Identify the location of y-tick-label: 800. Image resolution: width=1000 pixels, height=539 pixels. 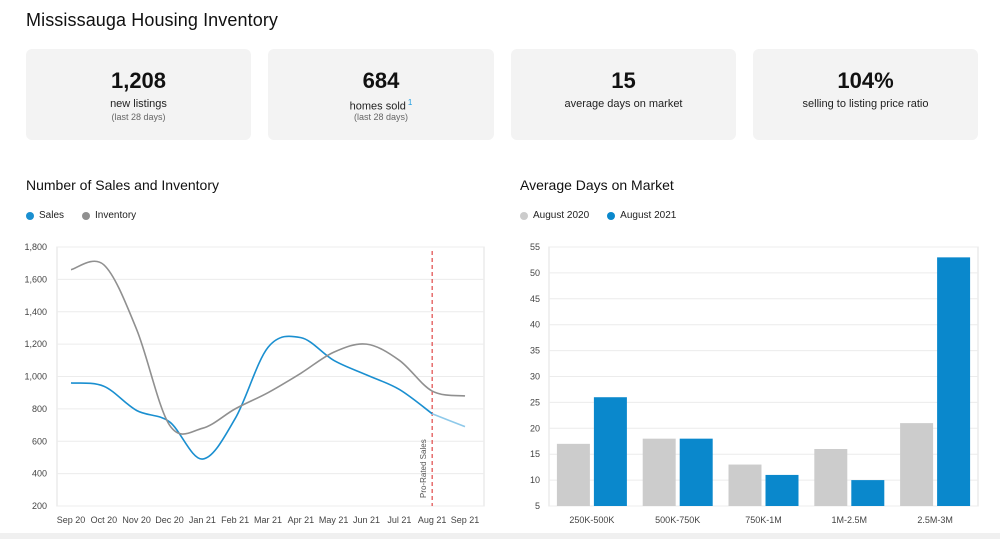
(39, 409).